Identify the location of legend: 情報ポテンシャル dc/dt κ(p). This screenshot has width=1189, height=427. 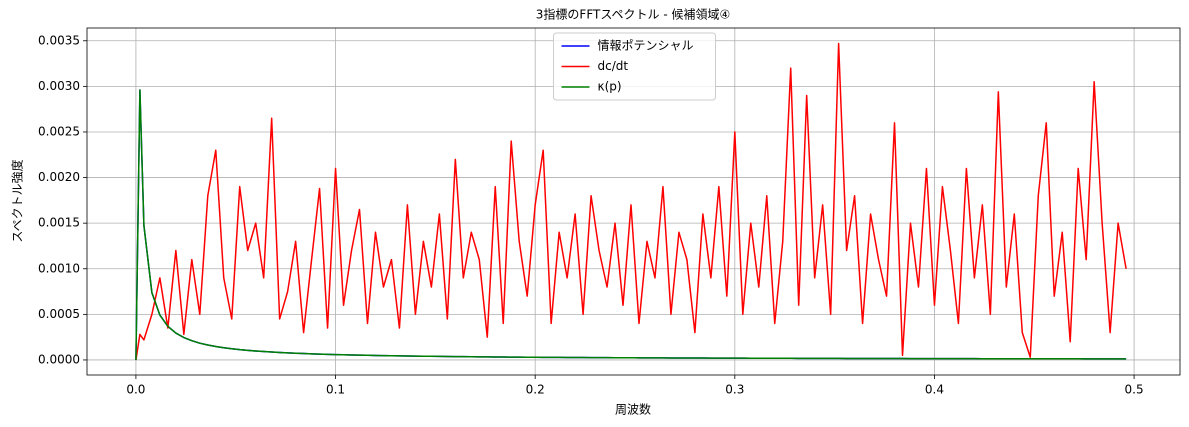
(634, 66).